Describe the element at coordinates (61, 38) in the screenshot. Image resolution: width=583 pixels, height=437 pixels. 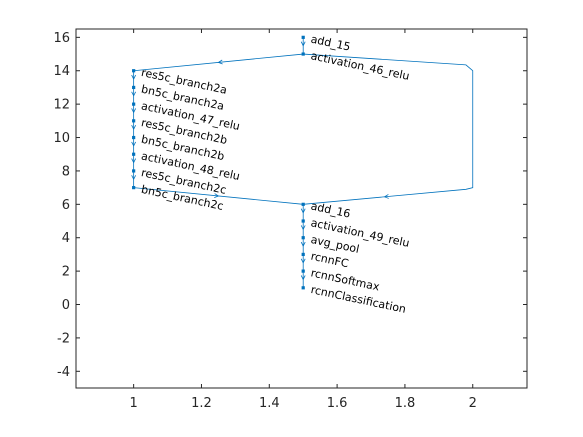
I see `y-tick-label: 16` at that location.